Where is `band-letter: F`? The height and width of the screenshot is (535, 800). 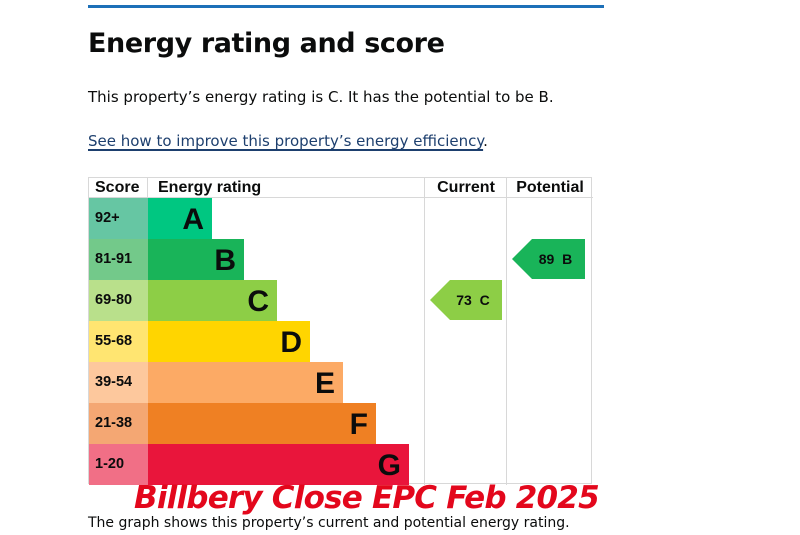 band-letter: F is located at coordinates (358, 424).